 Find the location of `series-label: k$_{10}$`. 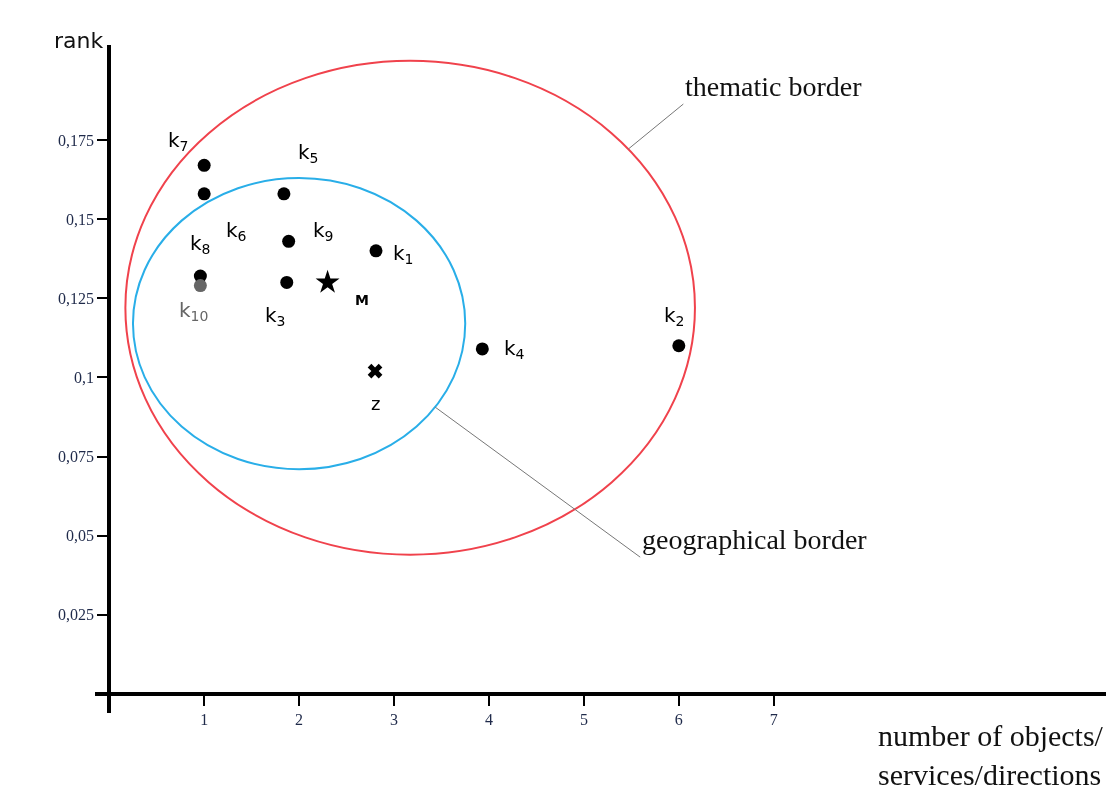

series-label: k$_{10}$ is located at coordinates (194, 311).